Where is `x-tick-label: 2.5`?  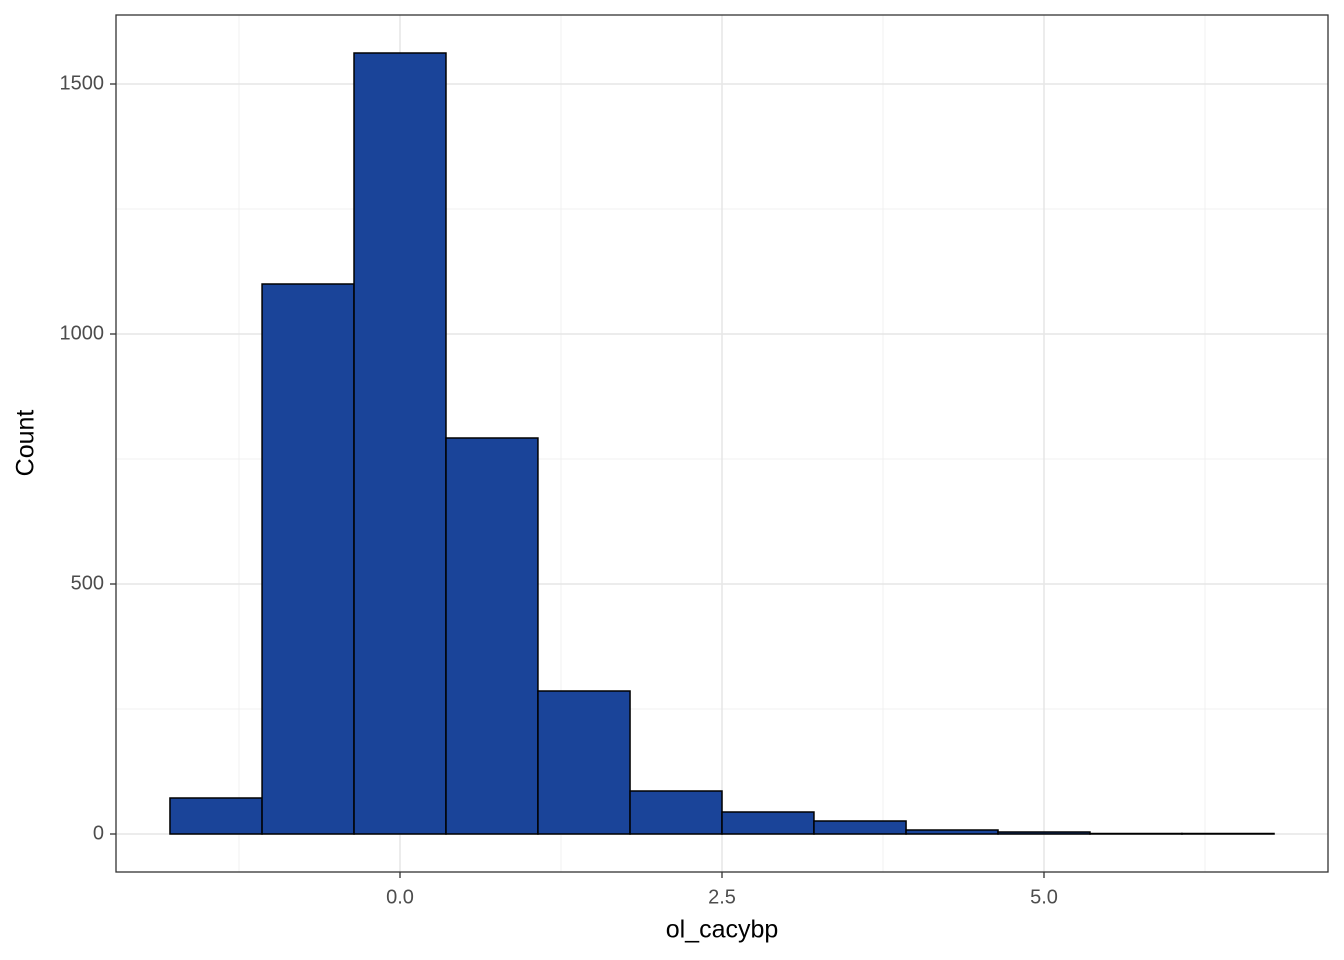
x-tick-label: 2.5 is located at coordinates (722, 897).